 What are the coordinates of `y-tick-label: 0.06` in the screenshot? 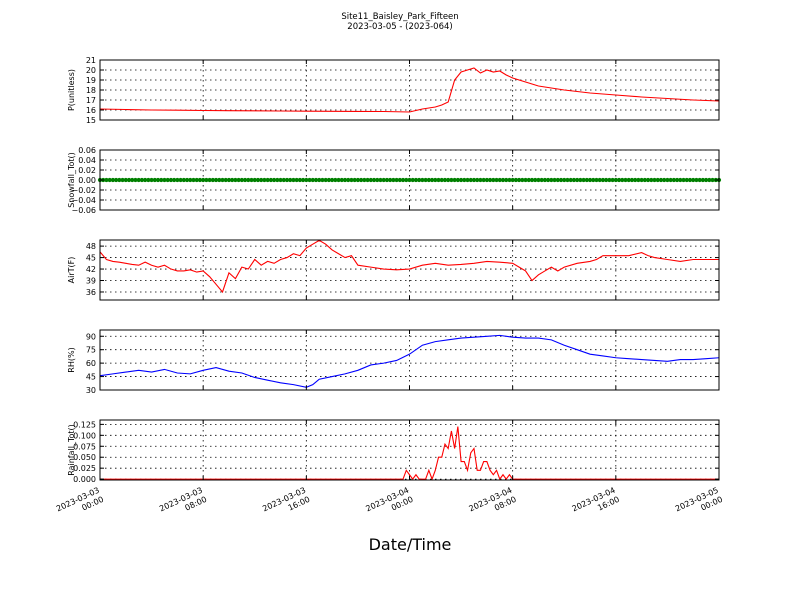 It's located at (87, 150).